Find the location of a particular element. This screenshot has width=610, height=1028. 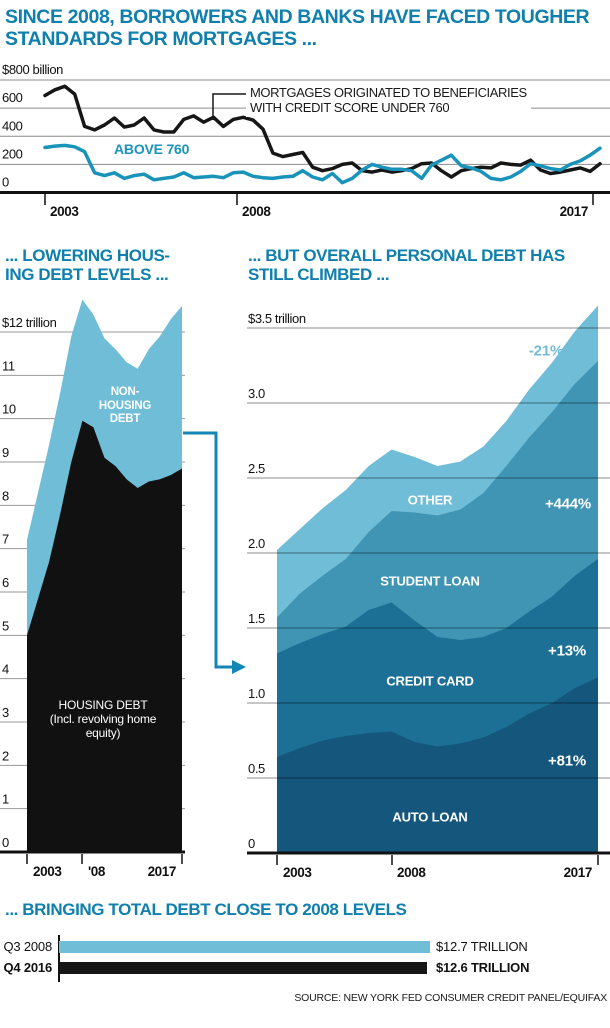

svg-text: 2 is located at coordinates (5, 755).